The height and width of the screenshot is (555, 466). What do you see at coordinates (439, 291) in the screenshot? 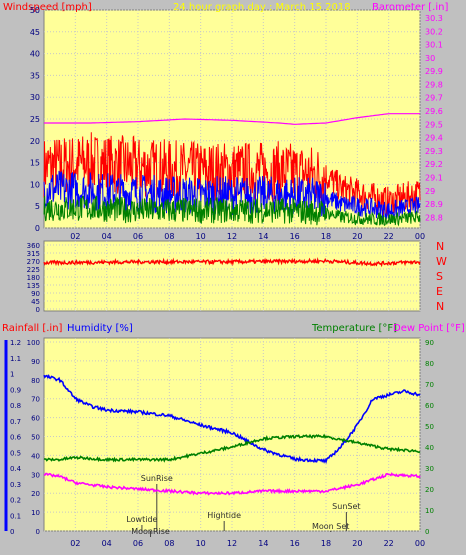
I see `compass-letter: E` at bounding box center [439, 291].